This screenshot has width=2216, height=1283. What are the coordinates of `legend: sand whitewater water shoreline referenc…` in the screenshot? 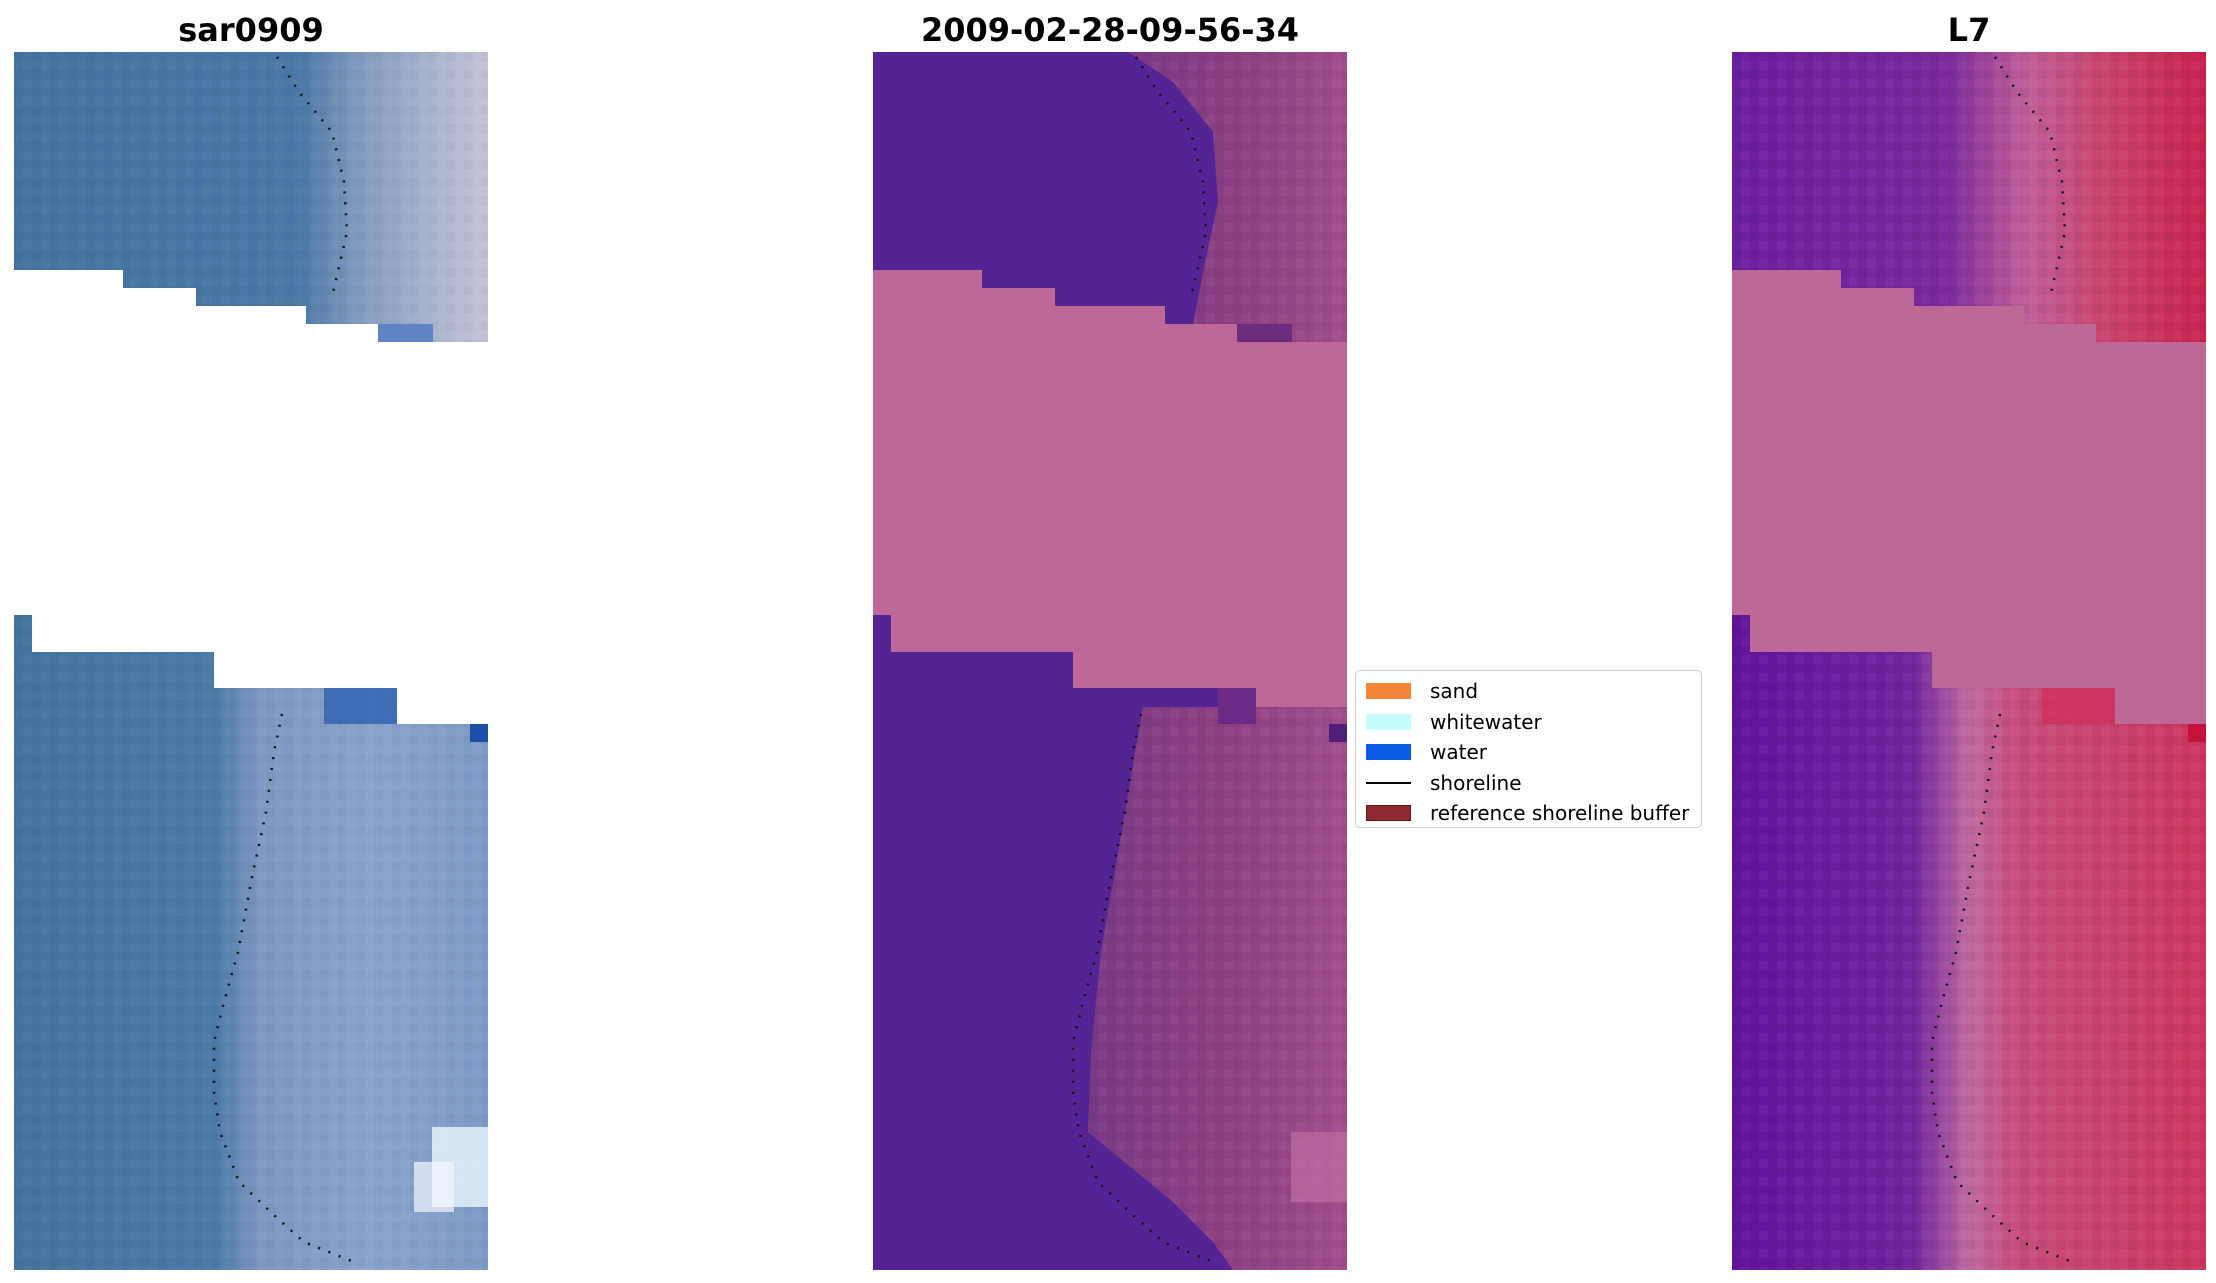 It's located at (1528, 749).